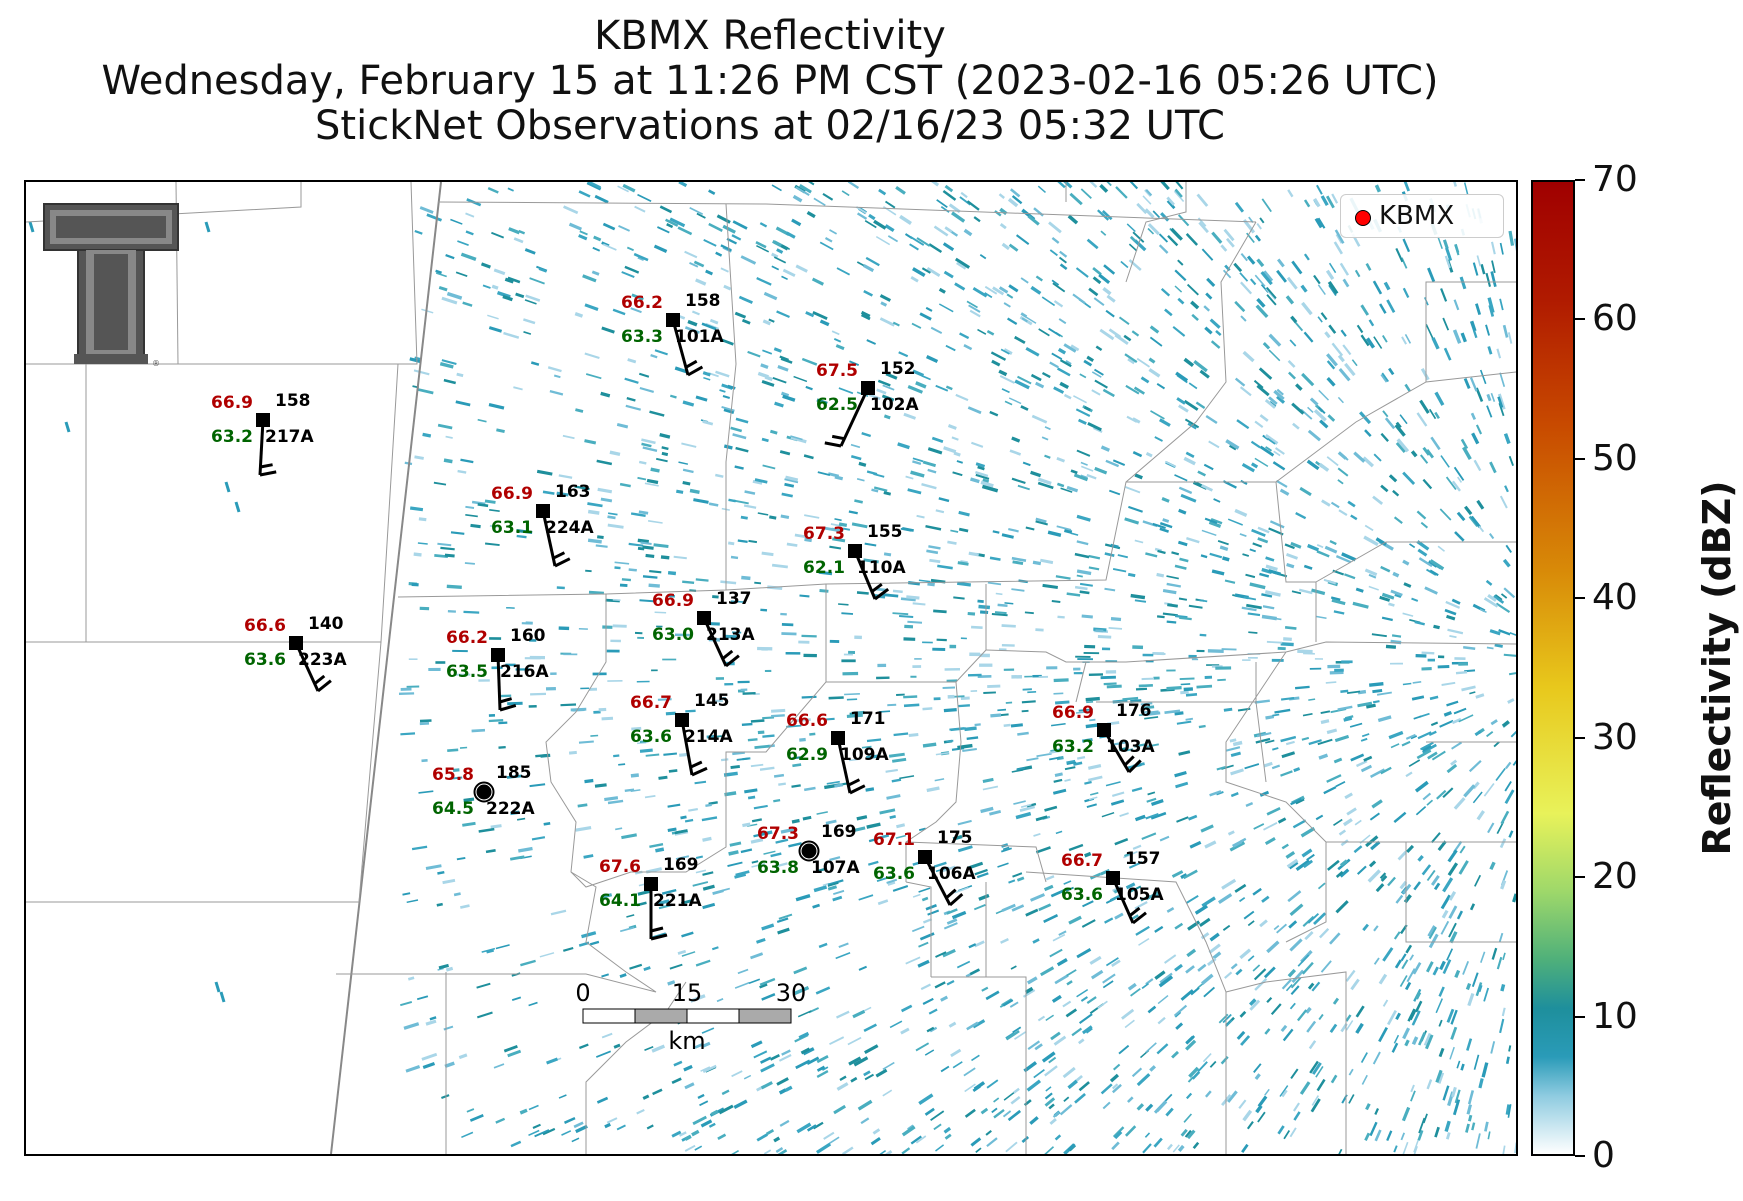  Describe the element at coordinates (620, 901) in the screenshot. I see `station-dewpoint: 64.1` at that location.